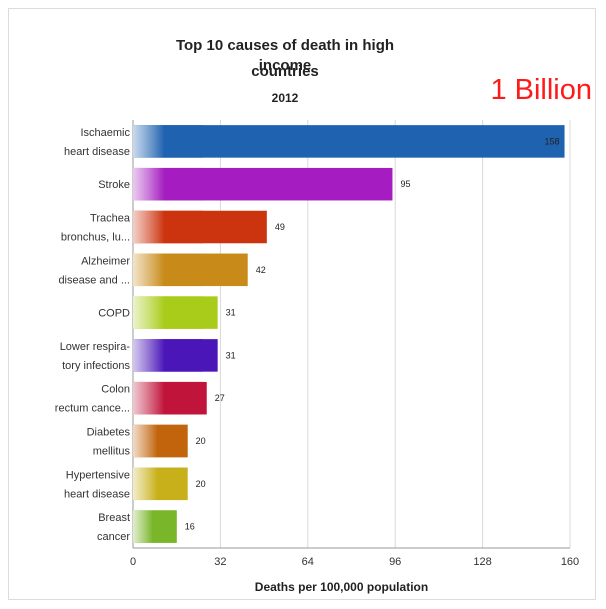 Image resolution: width=606 pixels, height=609 pixels. What do you see at coordinates (405, 184) in the screenshot?
I see `data-label: 95` at bounding box center [405, 184].